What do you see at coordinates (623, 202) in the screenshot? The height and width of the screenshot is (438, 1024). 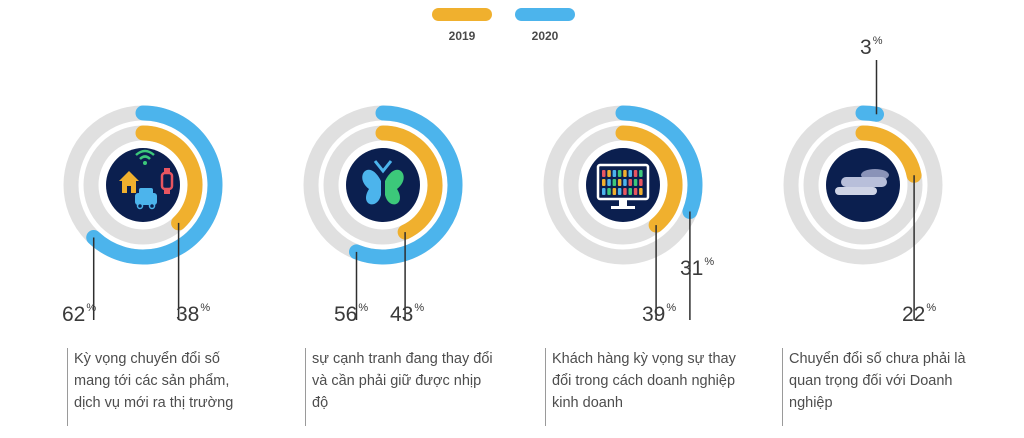 I see `monitor-neck` at bounding box center [623, 202].